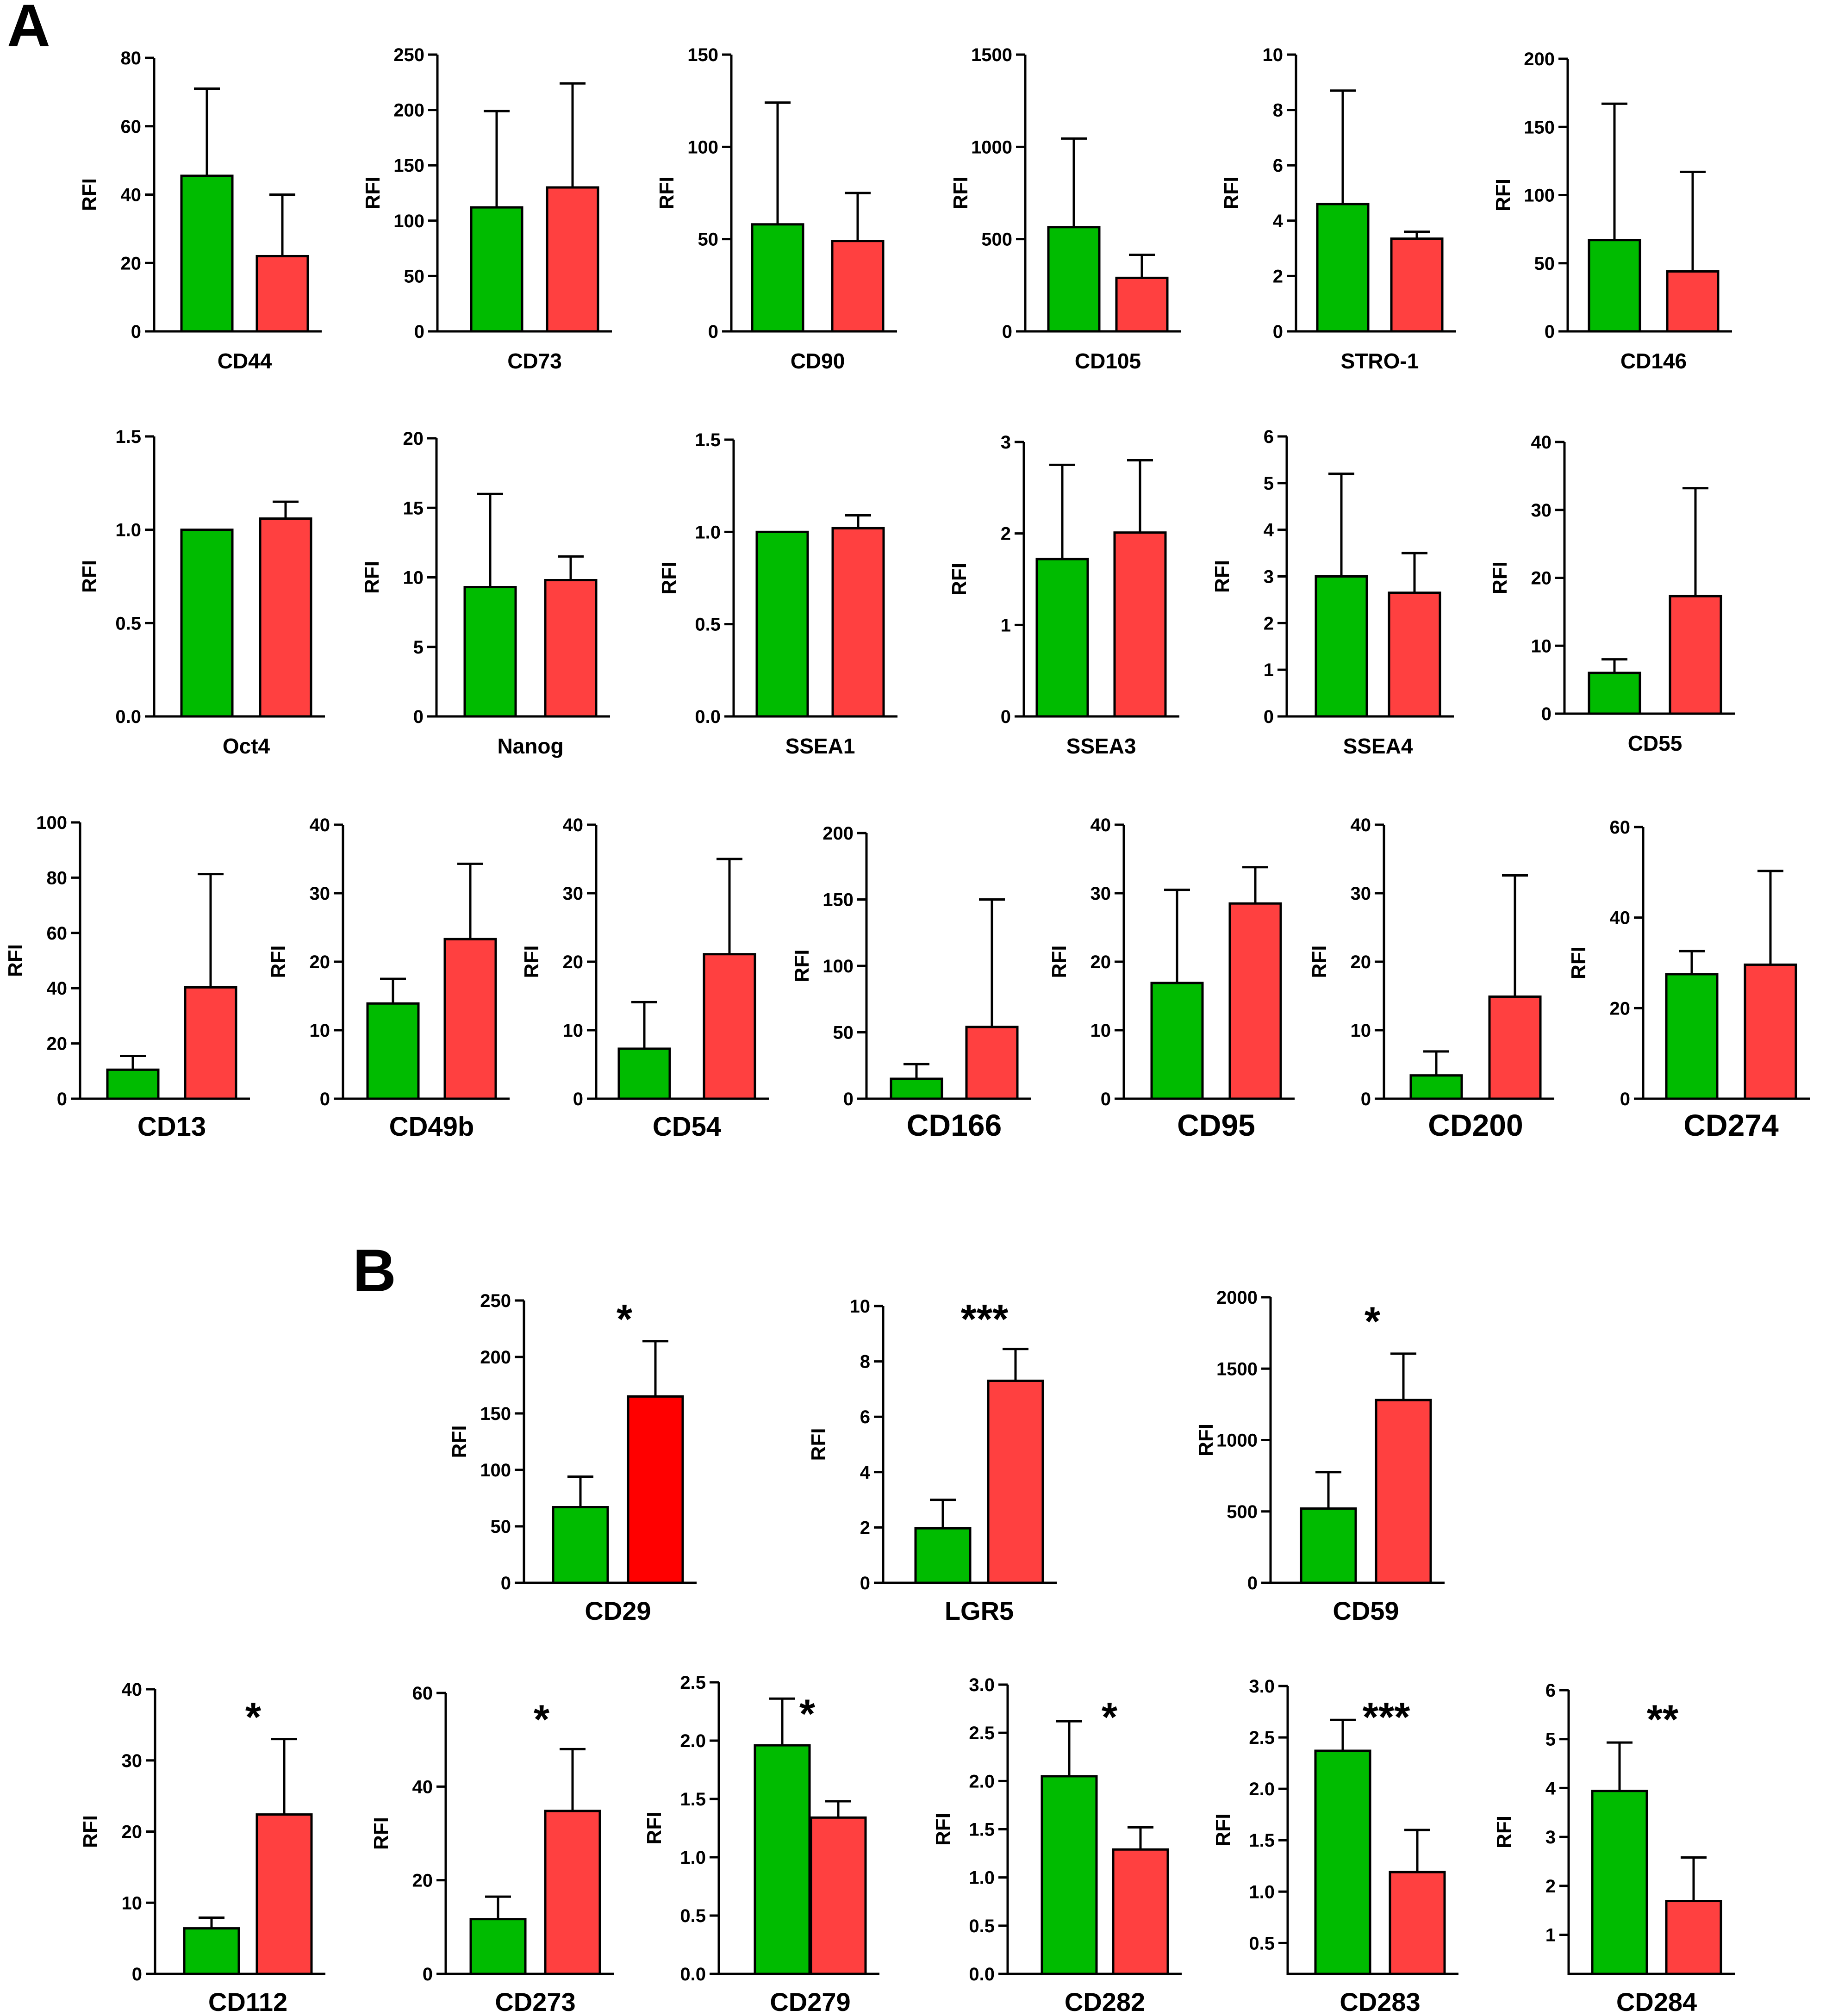 This screenshot has width=1832, height=2016. Describe the element at coordinates (408, 166) in the screenshot. I see `y-tick-label: 150` at that location.